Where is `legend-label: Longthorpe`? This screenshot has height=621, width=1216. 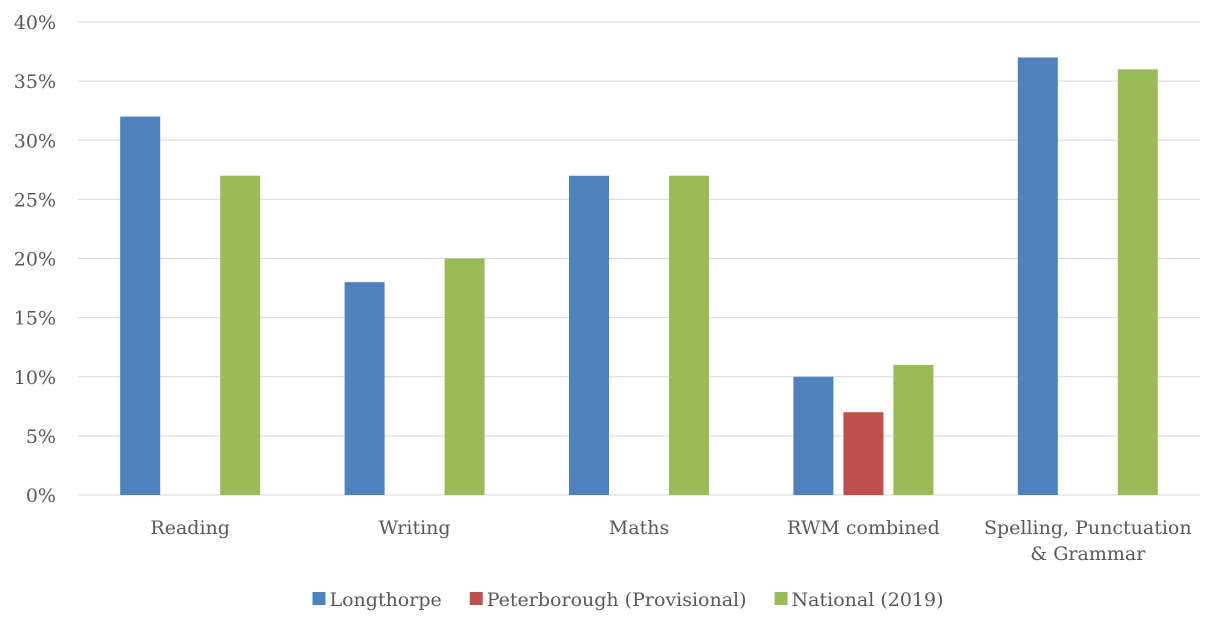 legend-label: Longthorpe is located at coordinates (385, 600).